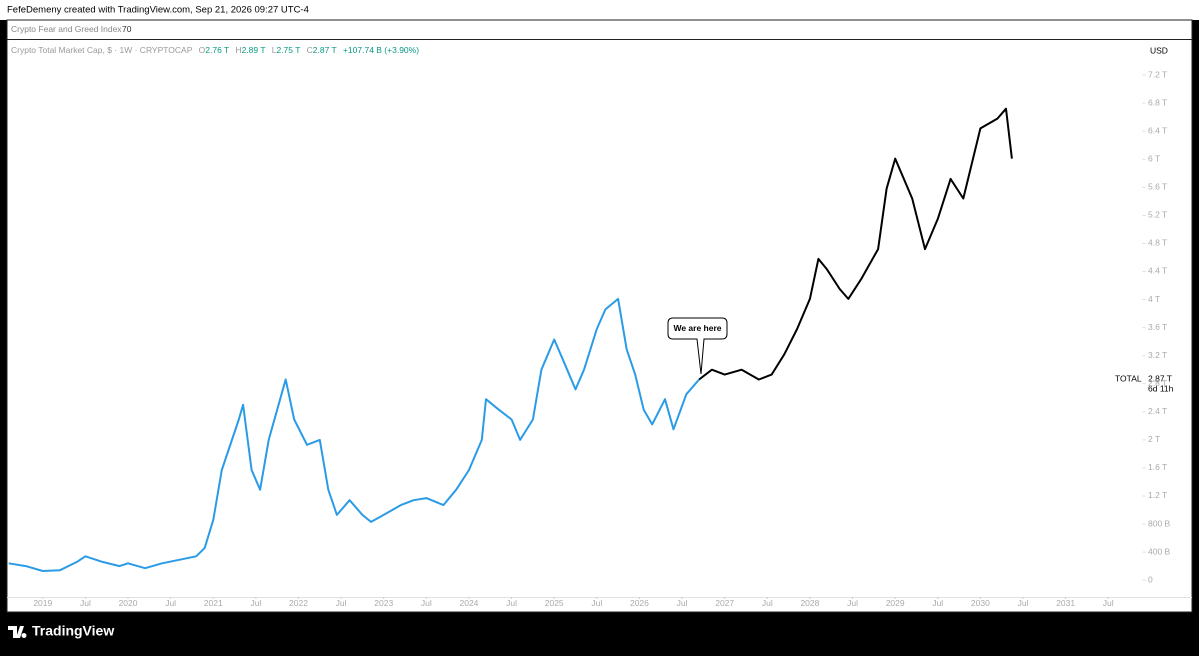 This screenshot has width=1199, height=656. Describe the element at coordinates (1157, 102) in the screenshot. I see `y-tick-label: 6.8 T` at that location.